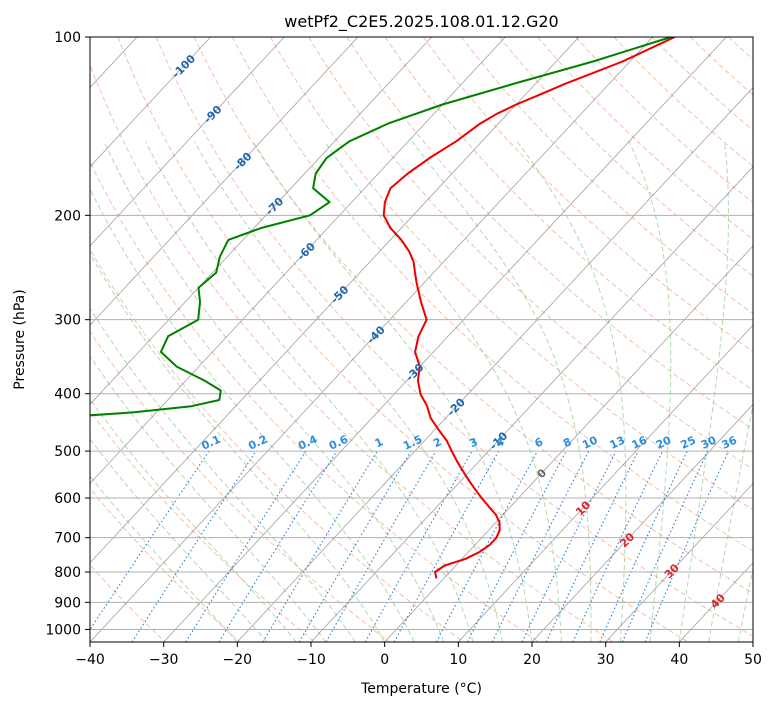 This screenshot has width=775, height=708. I want to click on x-tick-label: −20, so click(238, 660).